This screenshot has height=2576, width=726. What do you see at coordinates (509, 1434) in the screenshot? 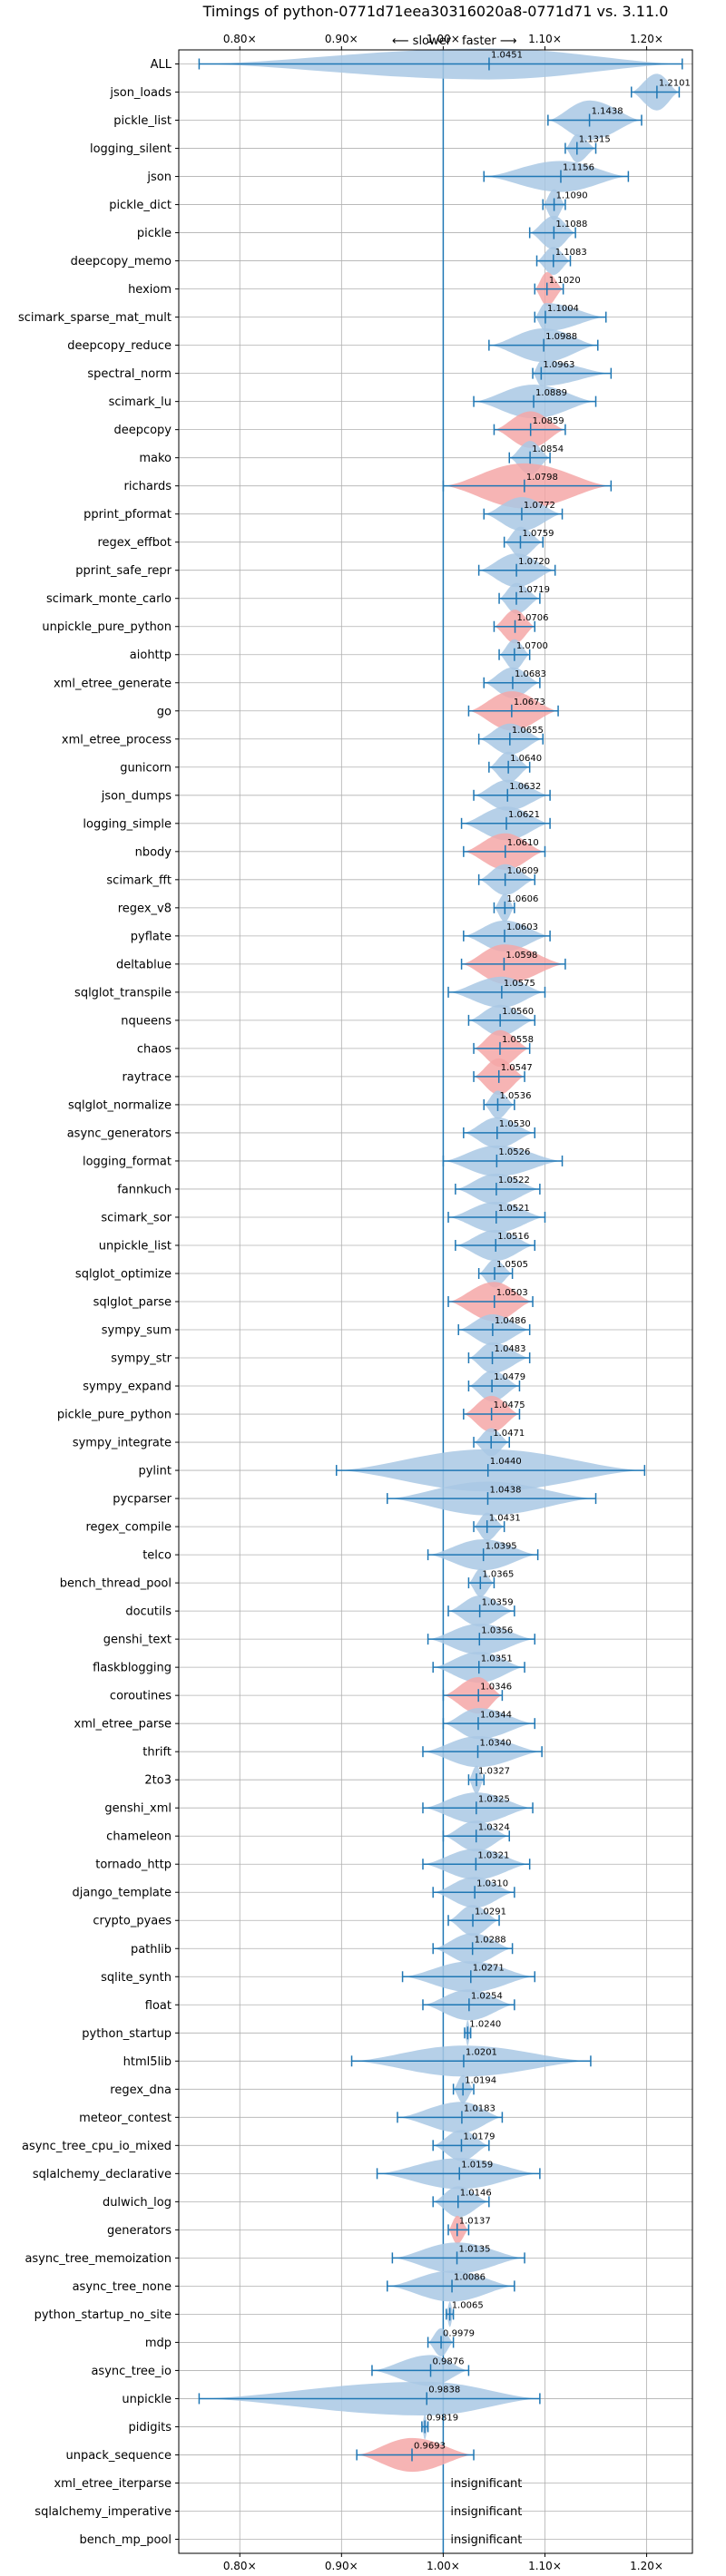
I see `value-label: 1.0471` at bounding box center [509, 1434].